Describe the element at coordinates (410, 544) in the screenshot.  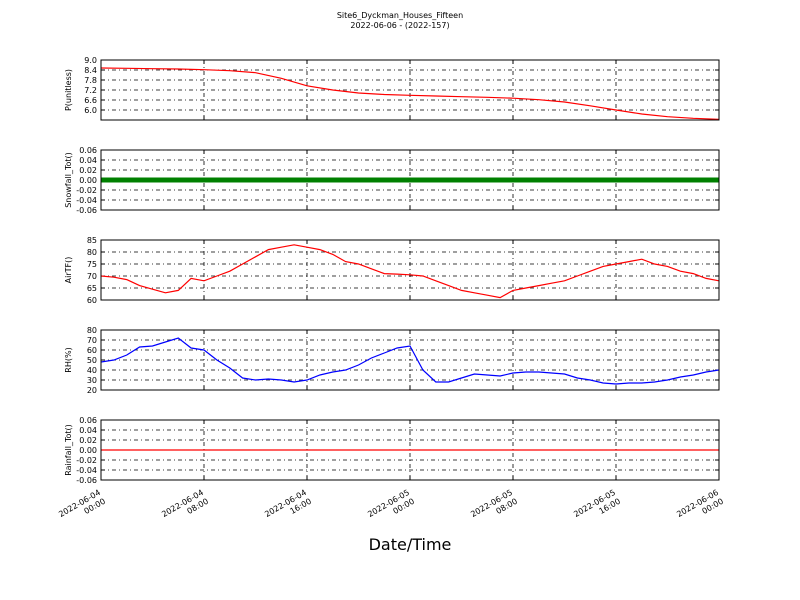
I see `xlabel: Date/Time` at that location.